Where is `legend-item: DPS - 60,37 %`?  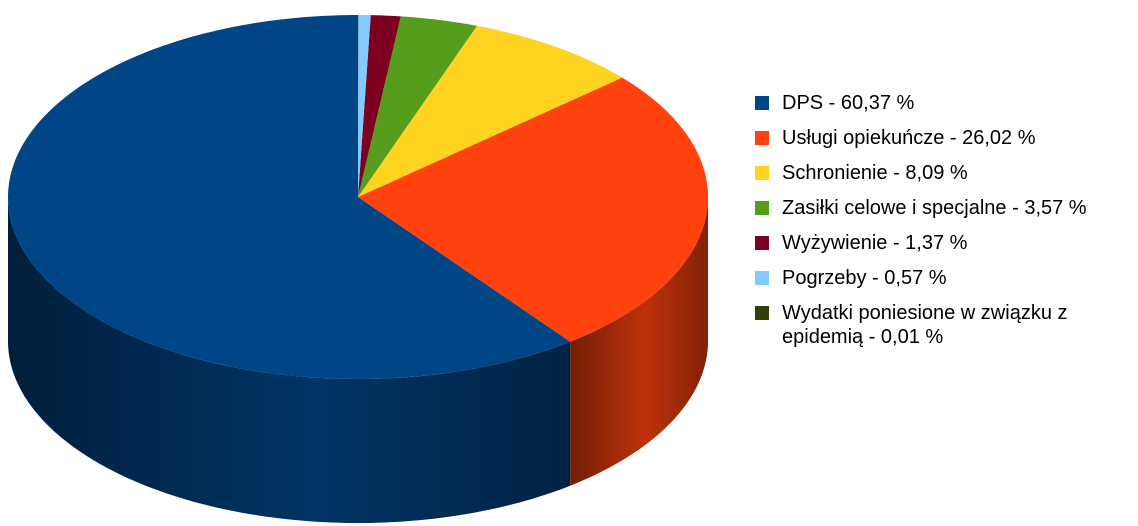 legend-item: DPS - 60,37 % is located at coordinates (945, 103).